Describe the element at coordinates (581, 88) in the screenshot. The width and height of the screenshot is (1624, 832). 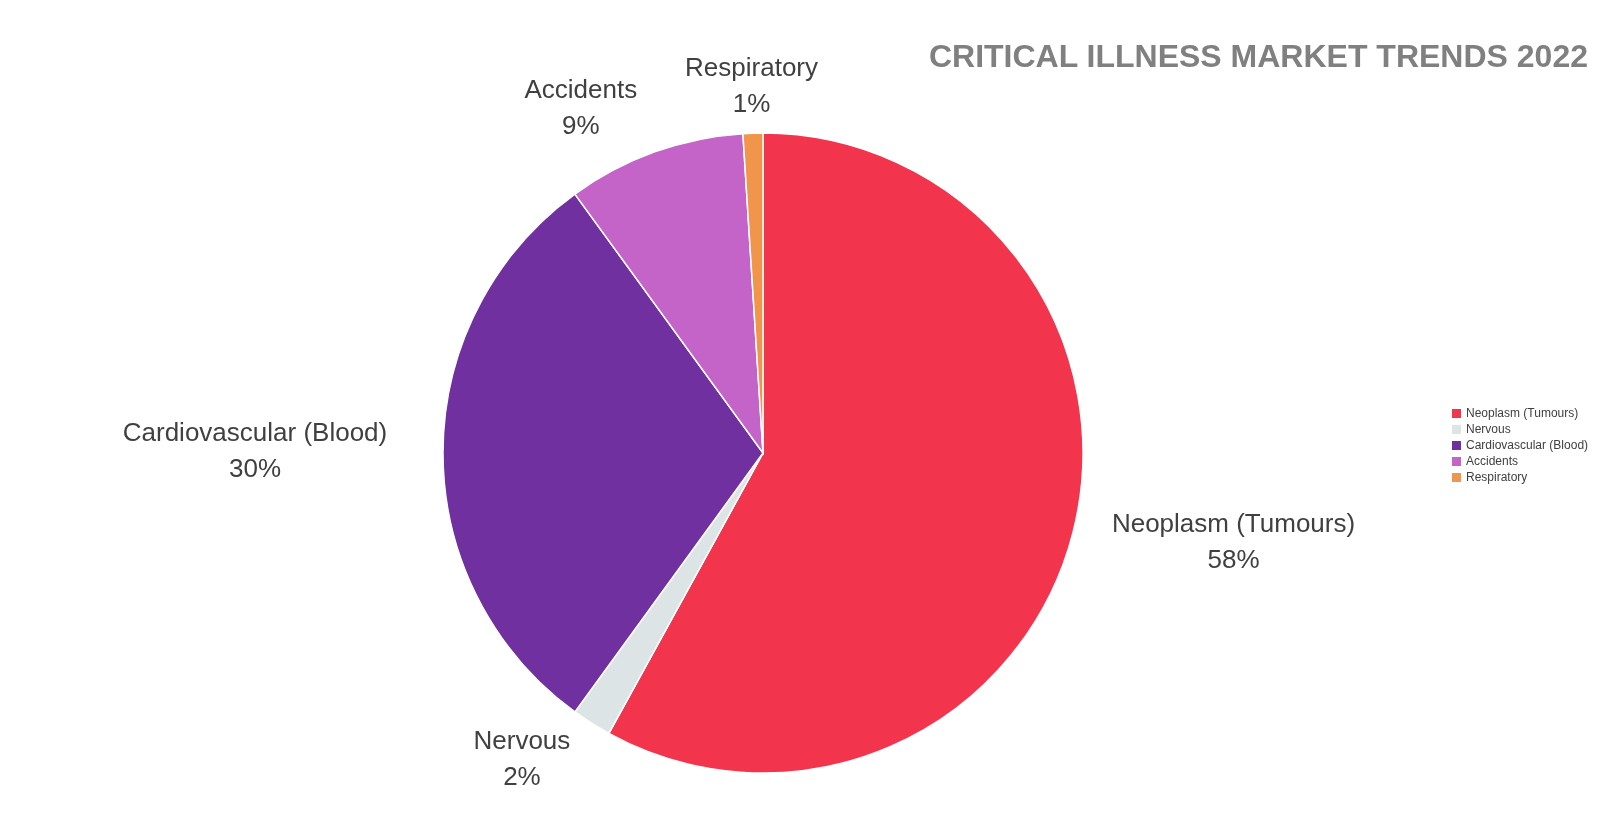
I see `slice-label: Accidents` at that location.